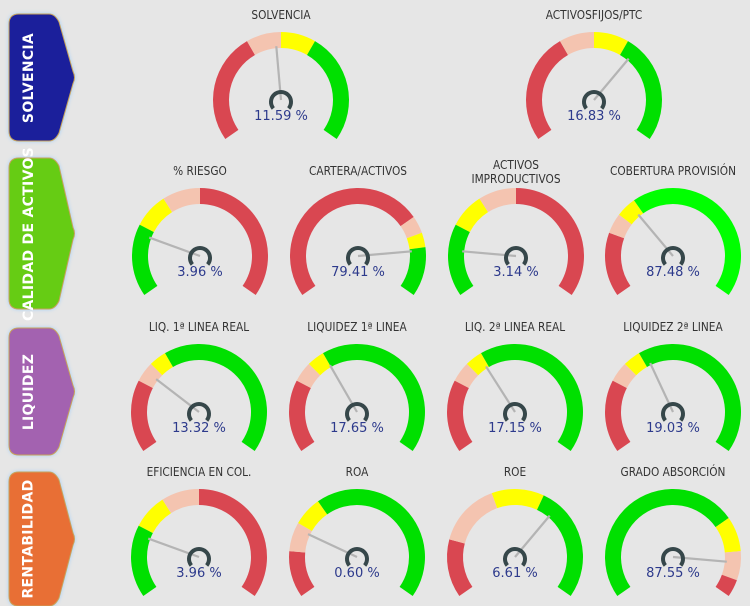 This screenshot has height=606, width=750. I want to click on gauge-value: 19.03 %, so click(673, 428).